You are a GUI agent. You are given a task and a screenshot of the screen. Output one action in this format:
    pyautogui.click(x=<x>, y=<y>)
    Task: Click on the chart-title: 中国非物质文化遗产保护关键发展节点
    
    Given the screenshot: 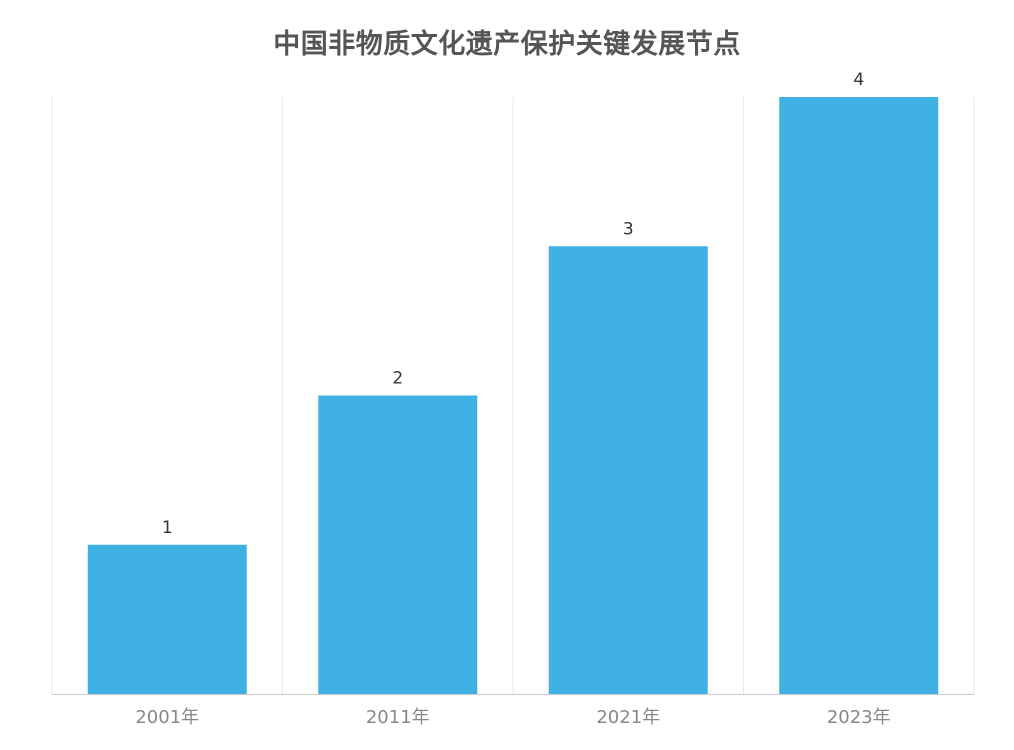 What is the action you would take?
    pyautogui.click(x=507, y=44)
    